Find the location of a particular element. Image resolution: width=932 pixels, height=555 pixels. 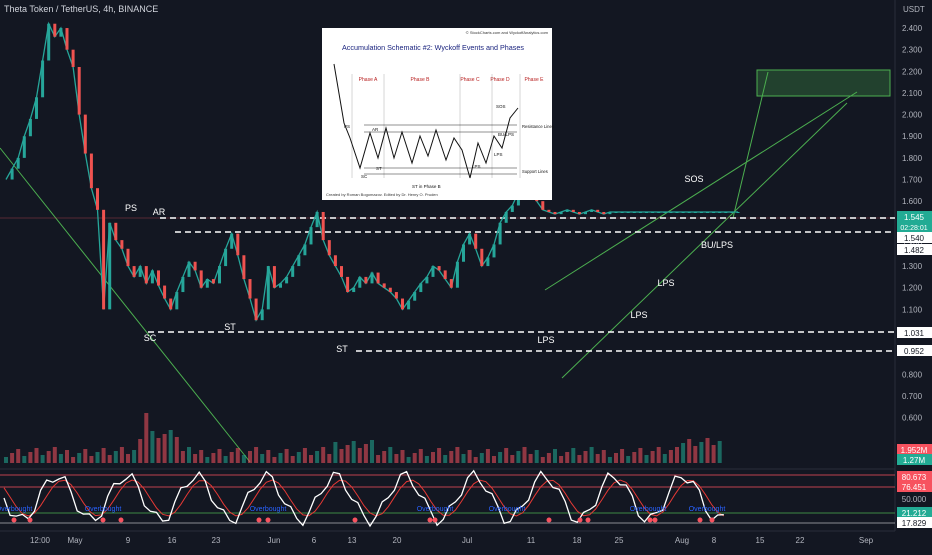

inset-resistance-label: Resistance Lines is located at coordinates (538, 126).